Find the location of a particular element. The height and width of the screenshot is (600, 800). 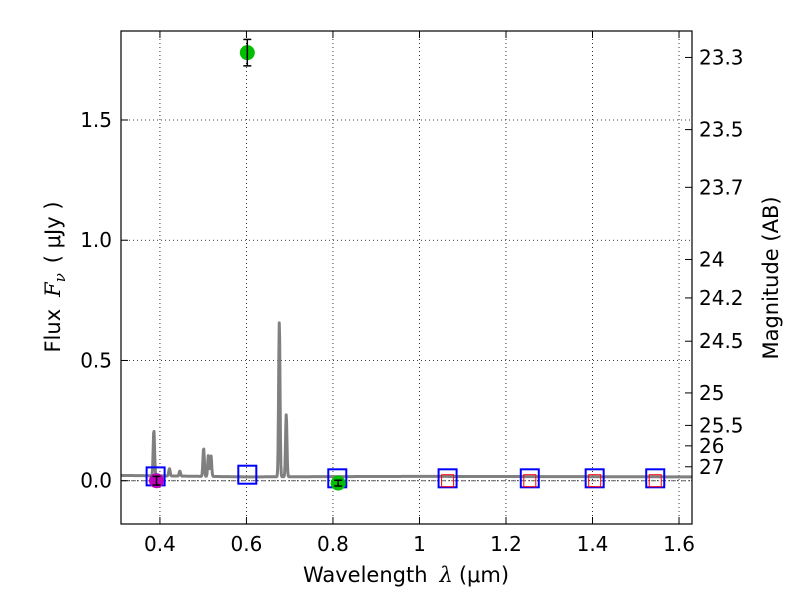

y-axis-title-subscript: ν is located at coordinates (60, 277).